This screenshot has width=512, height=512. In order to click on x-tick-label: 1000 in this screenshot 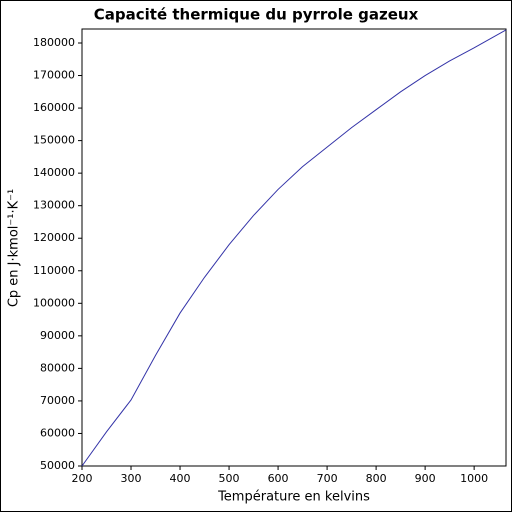, I will do `click(474, 478)`.